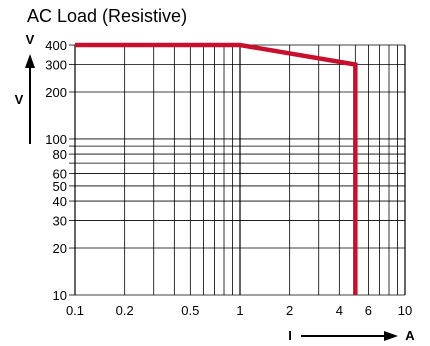  What do you see at coordinates (339, 310) in the screenshot?
I see `x-tick-label: 4` at bounding box center [339, 310].